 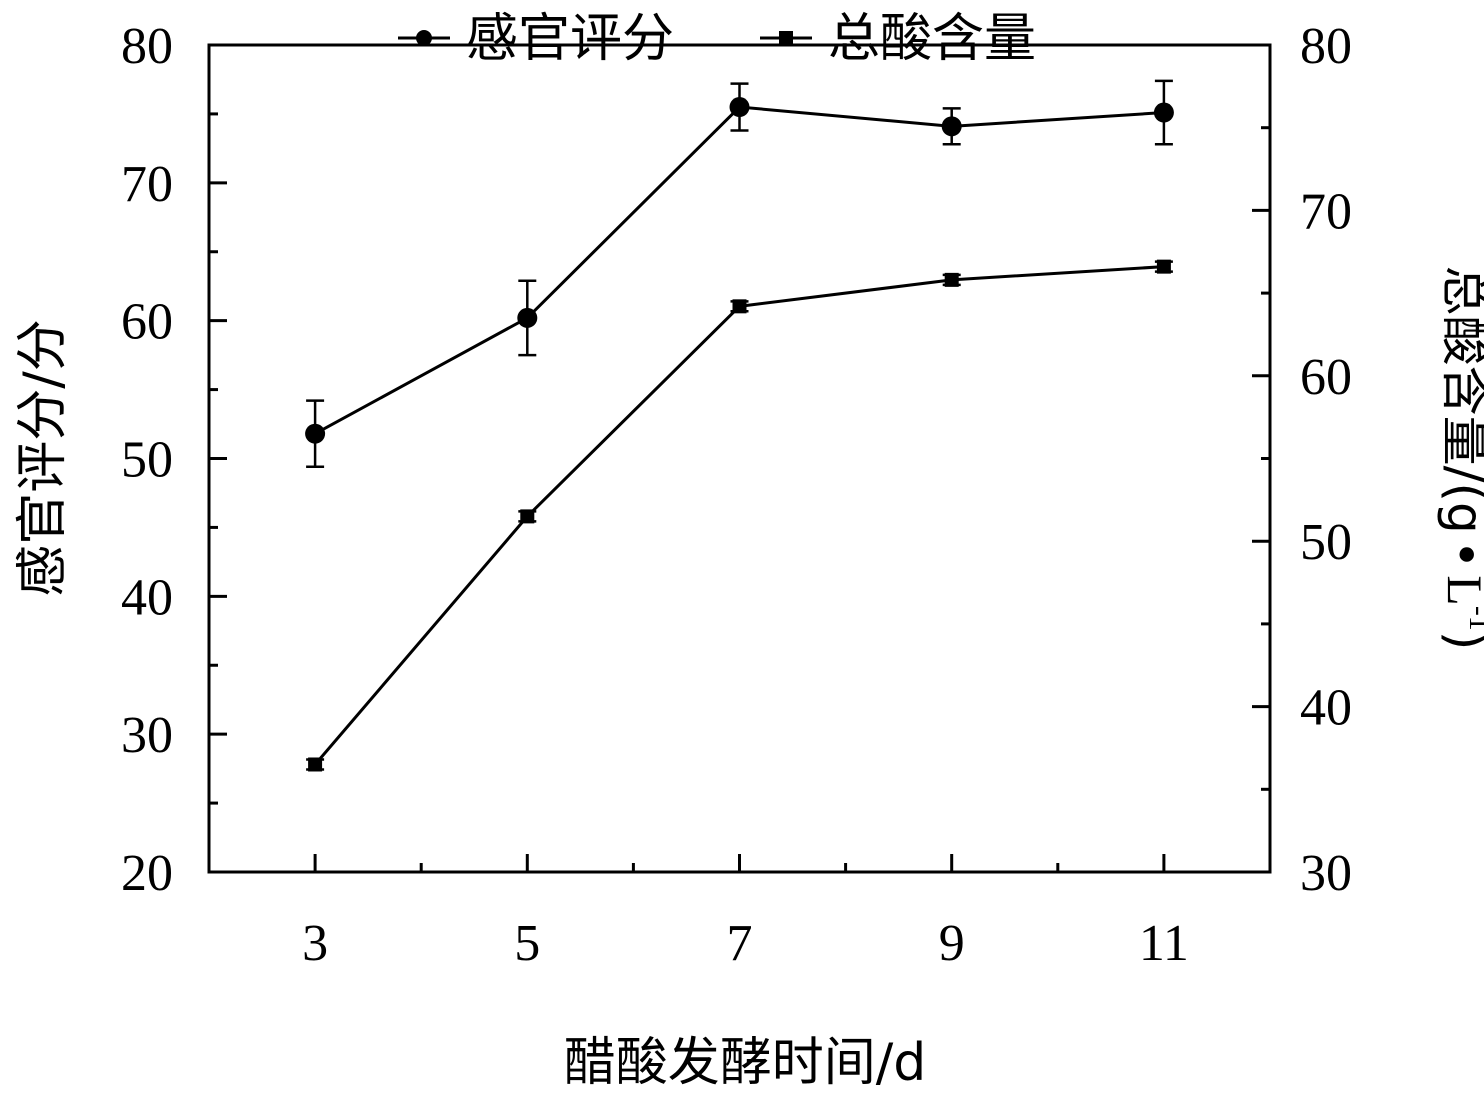 I want to click on legend-label-sensory: 感官评分, so click(x=570, y=39).